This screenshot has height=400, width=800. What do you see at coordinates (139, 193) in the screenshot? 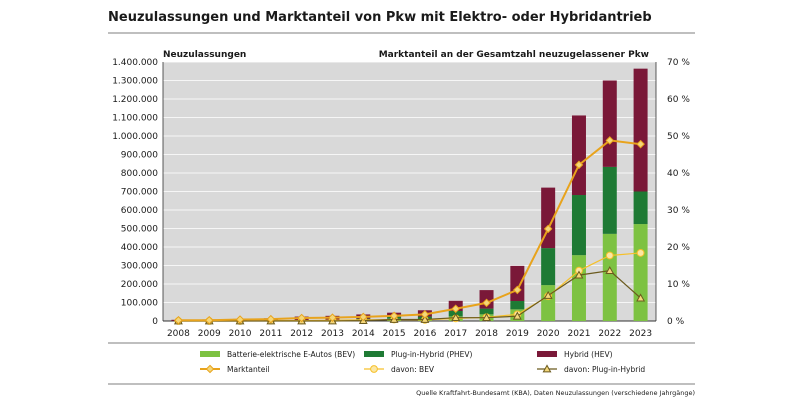
I see `left-tick-label: 700.000` at bounding box center [139, 193].